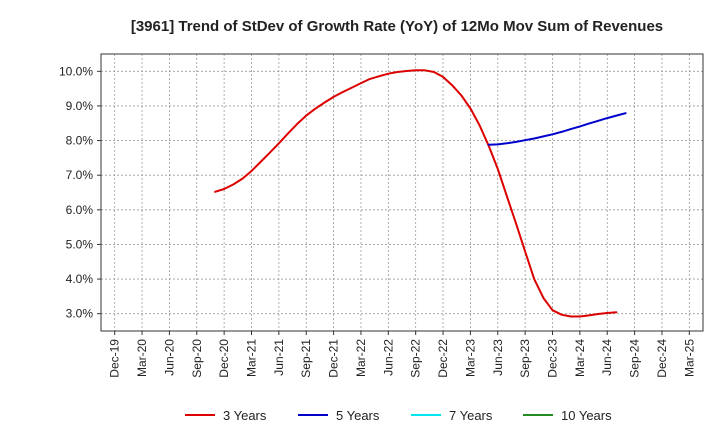  Describe the element at coordinates (76, 71) in the screenshot. I see `y-tick-label: 10.0%` at that location.